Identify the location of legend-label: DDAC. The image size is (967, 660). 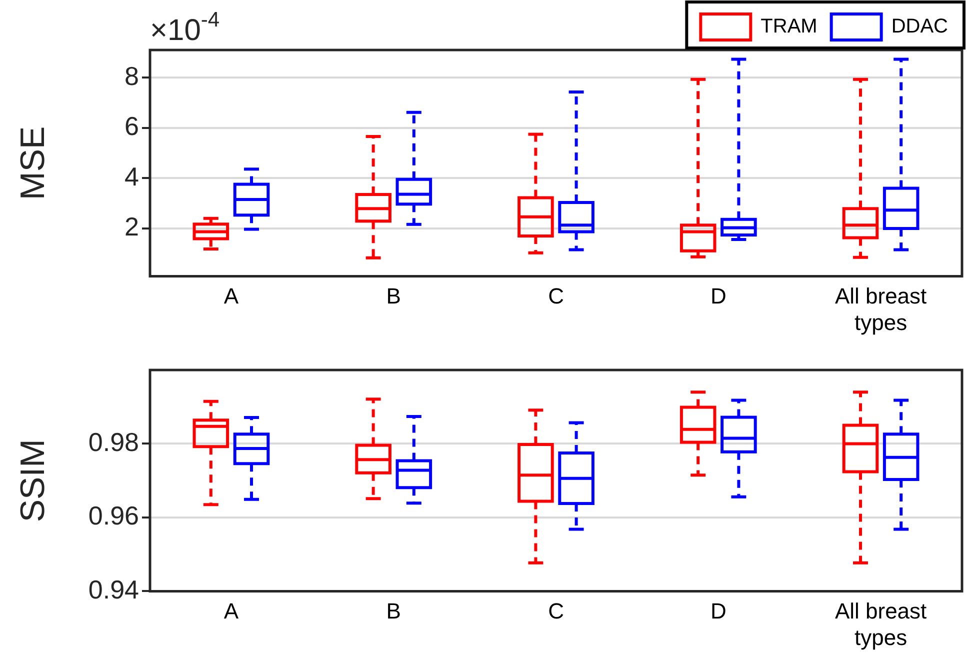
(919, 27).